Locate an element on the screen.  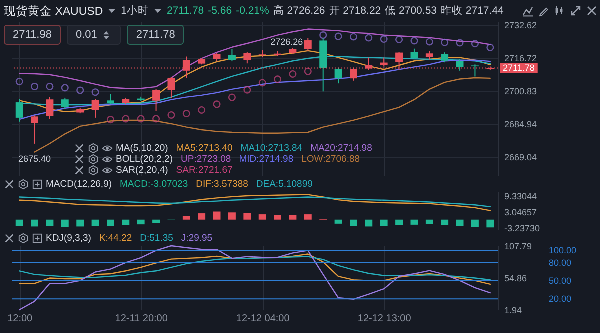
annotation: BOLL(20,2,2) is located at coordinates (145, 159).